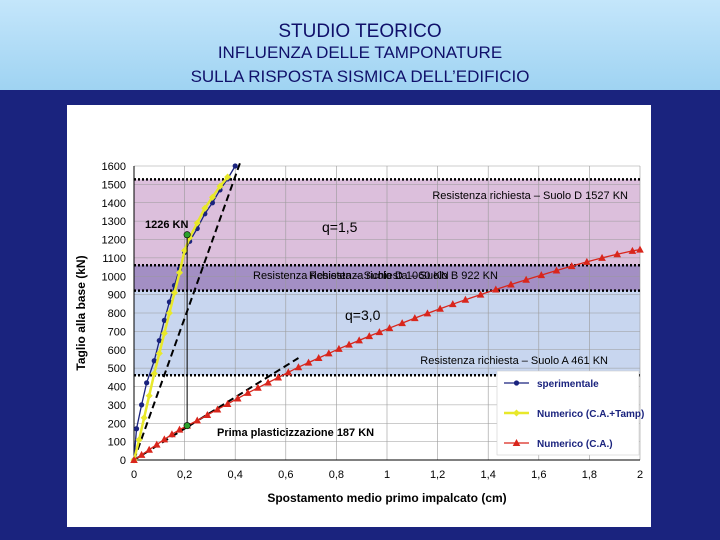  I want to click on x-tick-label-1: 0,2, so click(184, 475).